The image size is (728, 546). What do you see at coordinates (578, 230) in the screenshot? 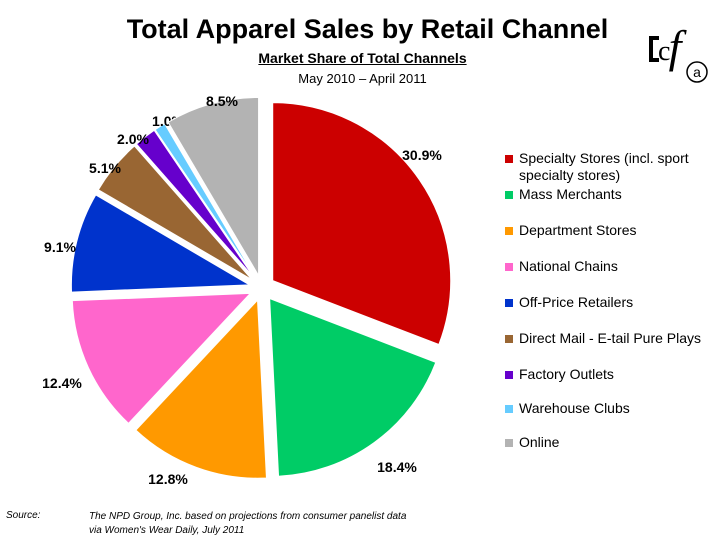
I see `legend-label: Department Stores` at bounding box center [578, 230].